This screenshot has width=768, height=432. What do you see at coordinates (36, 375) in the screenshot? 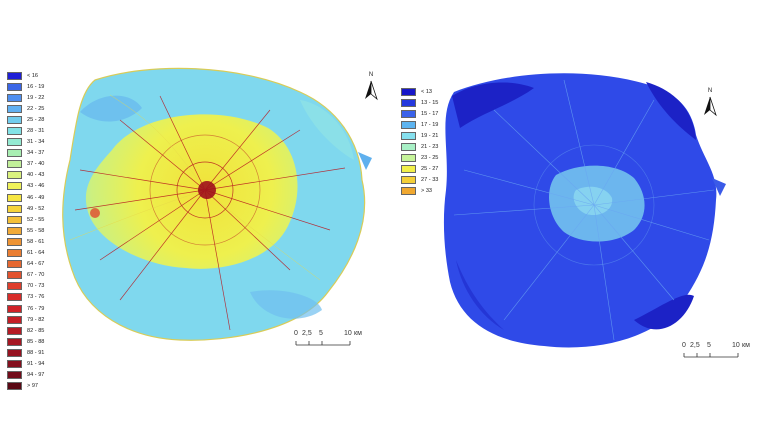
I see `legend-label: 94 - 97` at bounding box center [36, 375].